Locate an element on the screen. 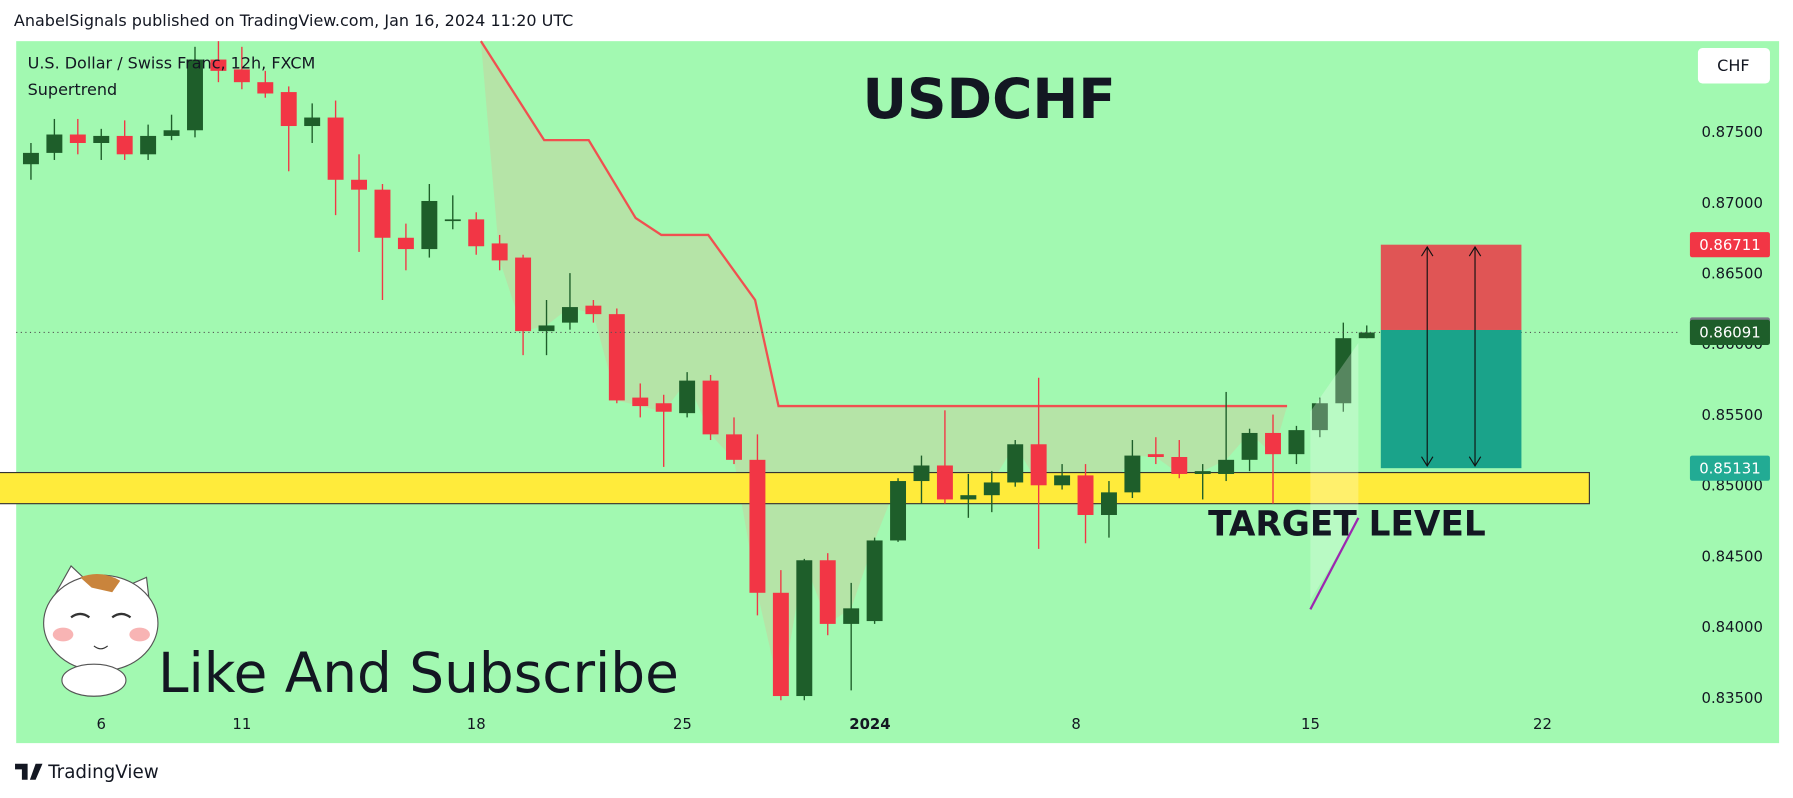 The image size is (1793, 798). chart-title: USDCHF is located at coordinates (988, 99).